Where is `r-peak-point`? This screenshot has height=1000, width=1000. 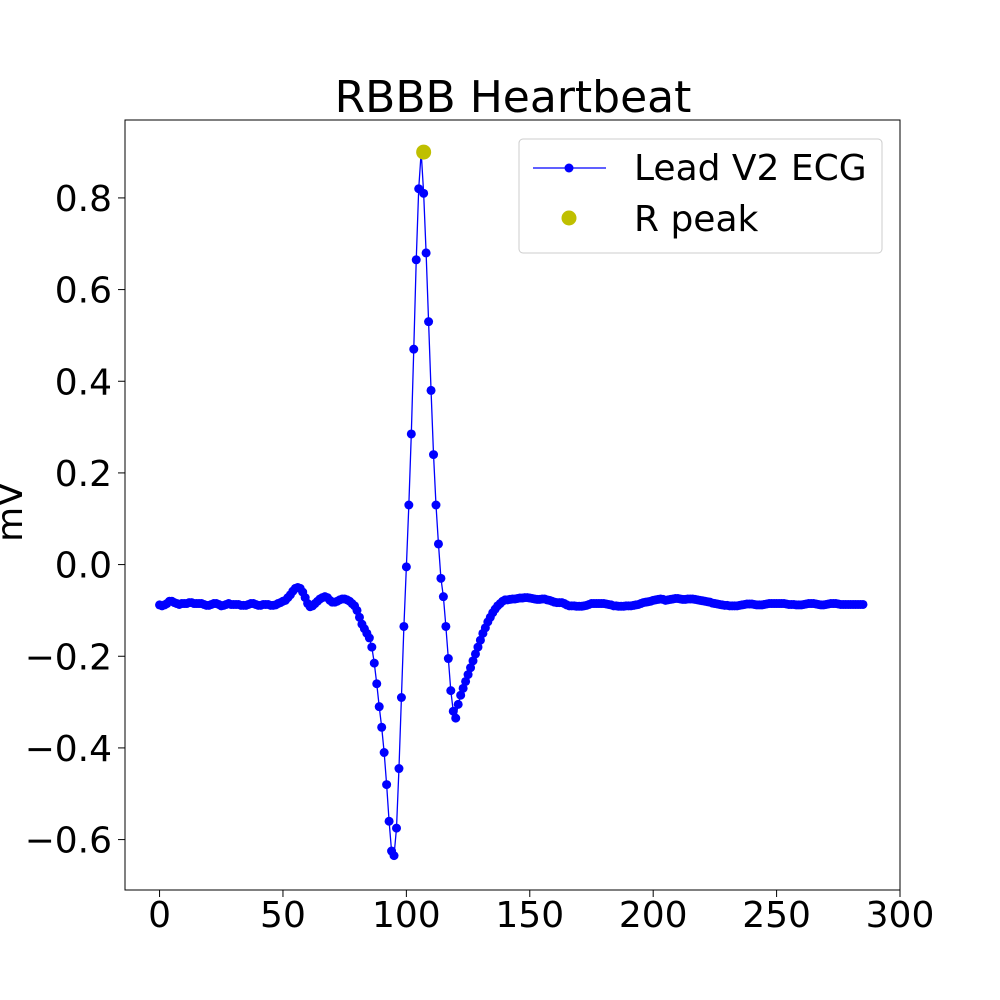
r-peak-point is located at coordinates (424, 152).